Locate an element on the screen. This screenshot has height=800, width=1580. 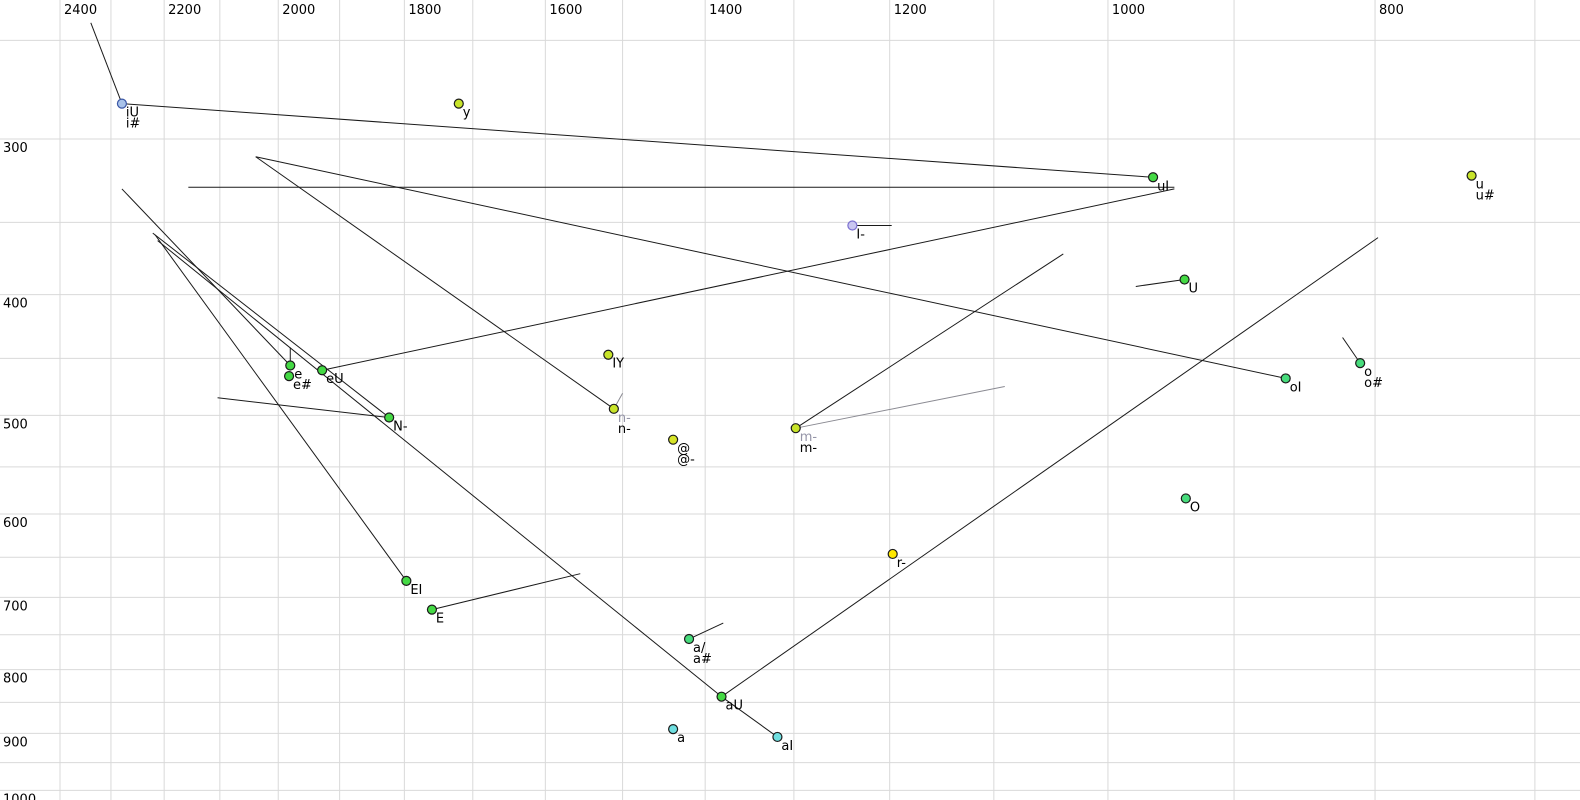
vowel-point-eU is located at coordinates (322, 370).